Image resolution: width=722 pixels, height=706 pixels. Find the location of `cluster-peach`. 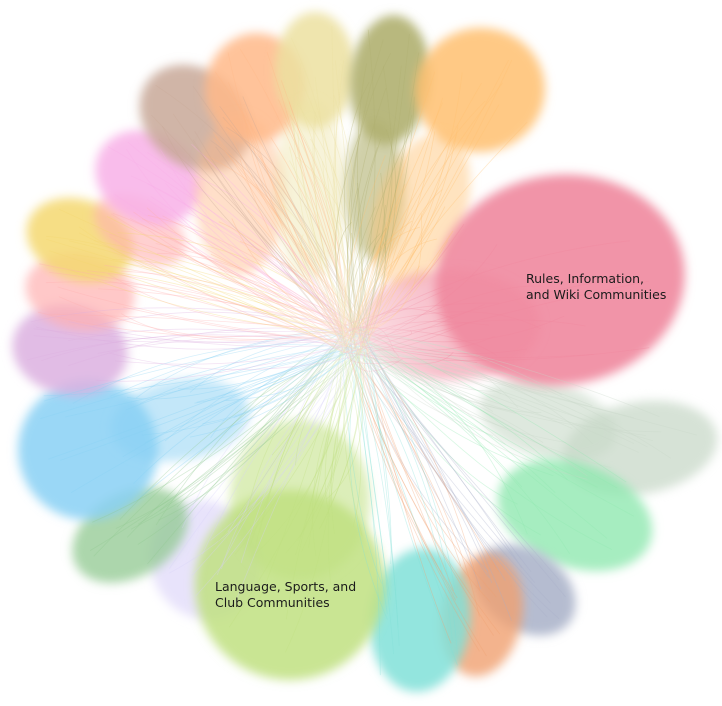

cluster-peach is located at coordinates (240, 195).